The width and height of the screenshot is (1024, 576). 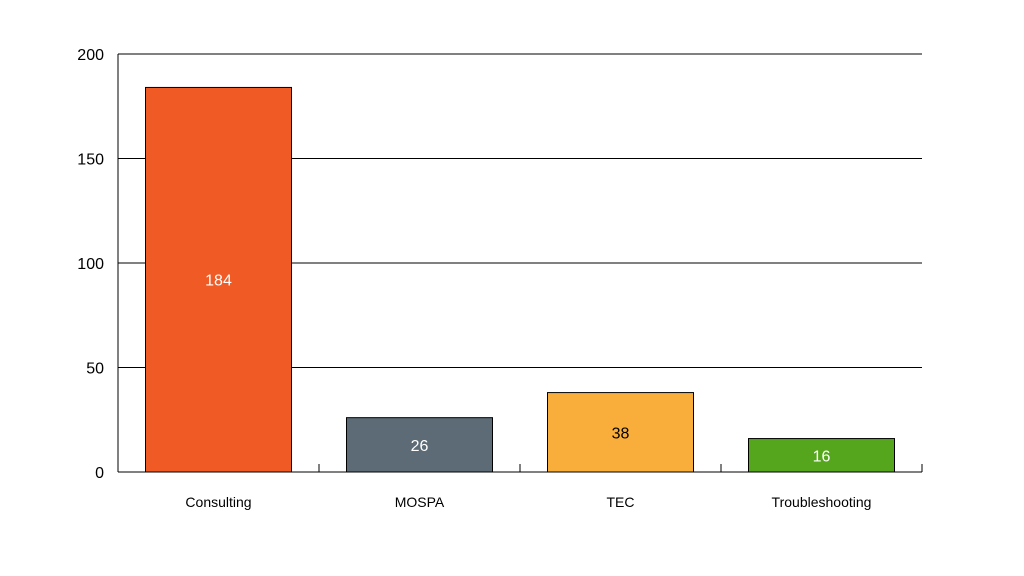 I want to click on category-label-troubleshooting: Troubleshooting, so click(x=822, y=502).